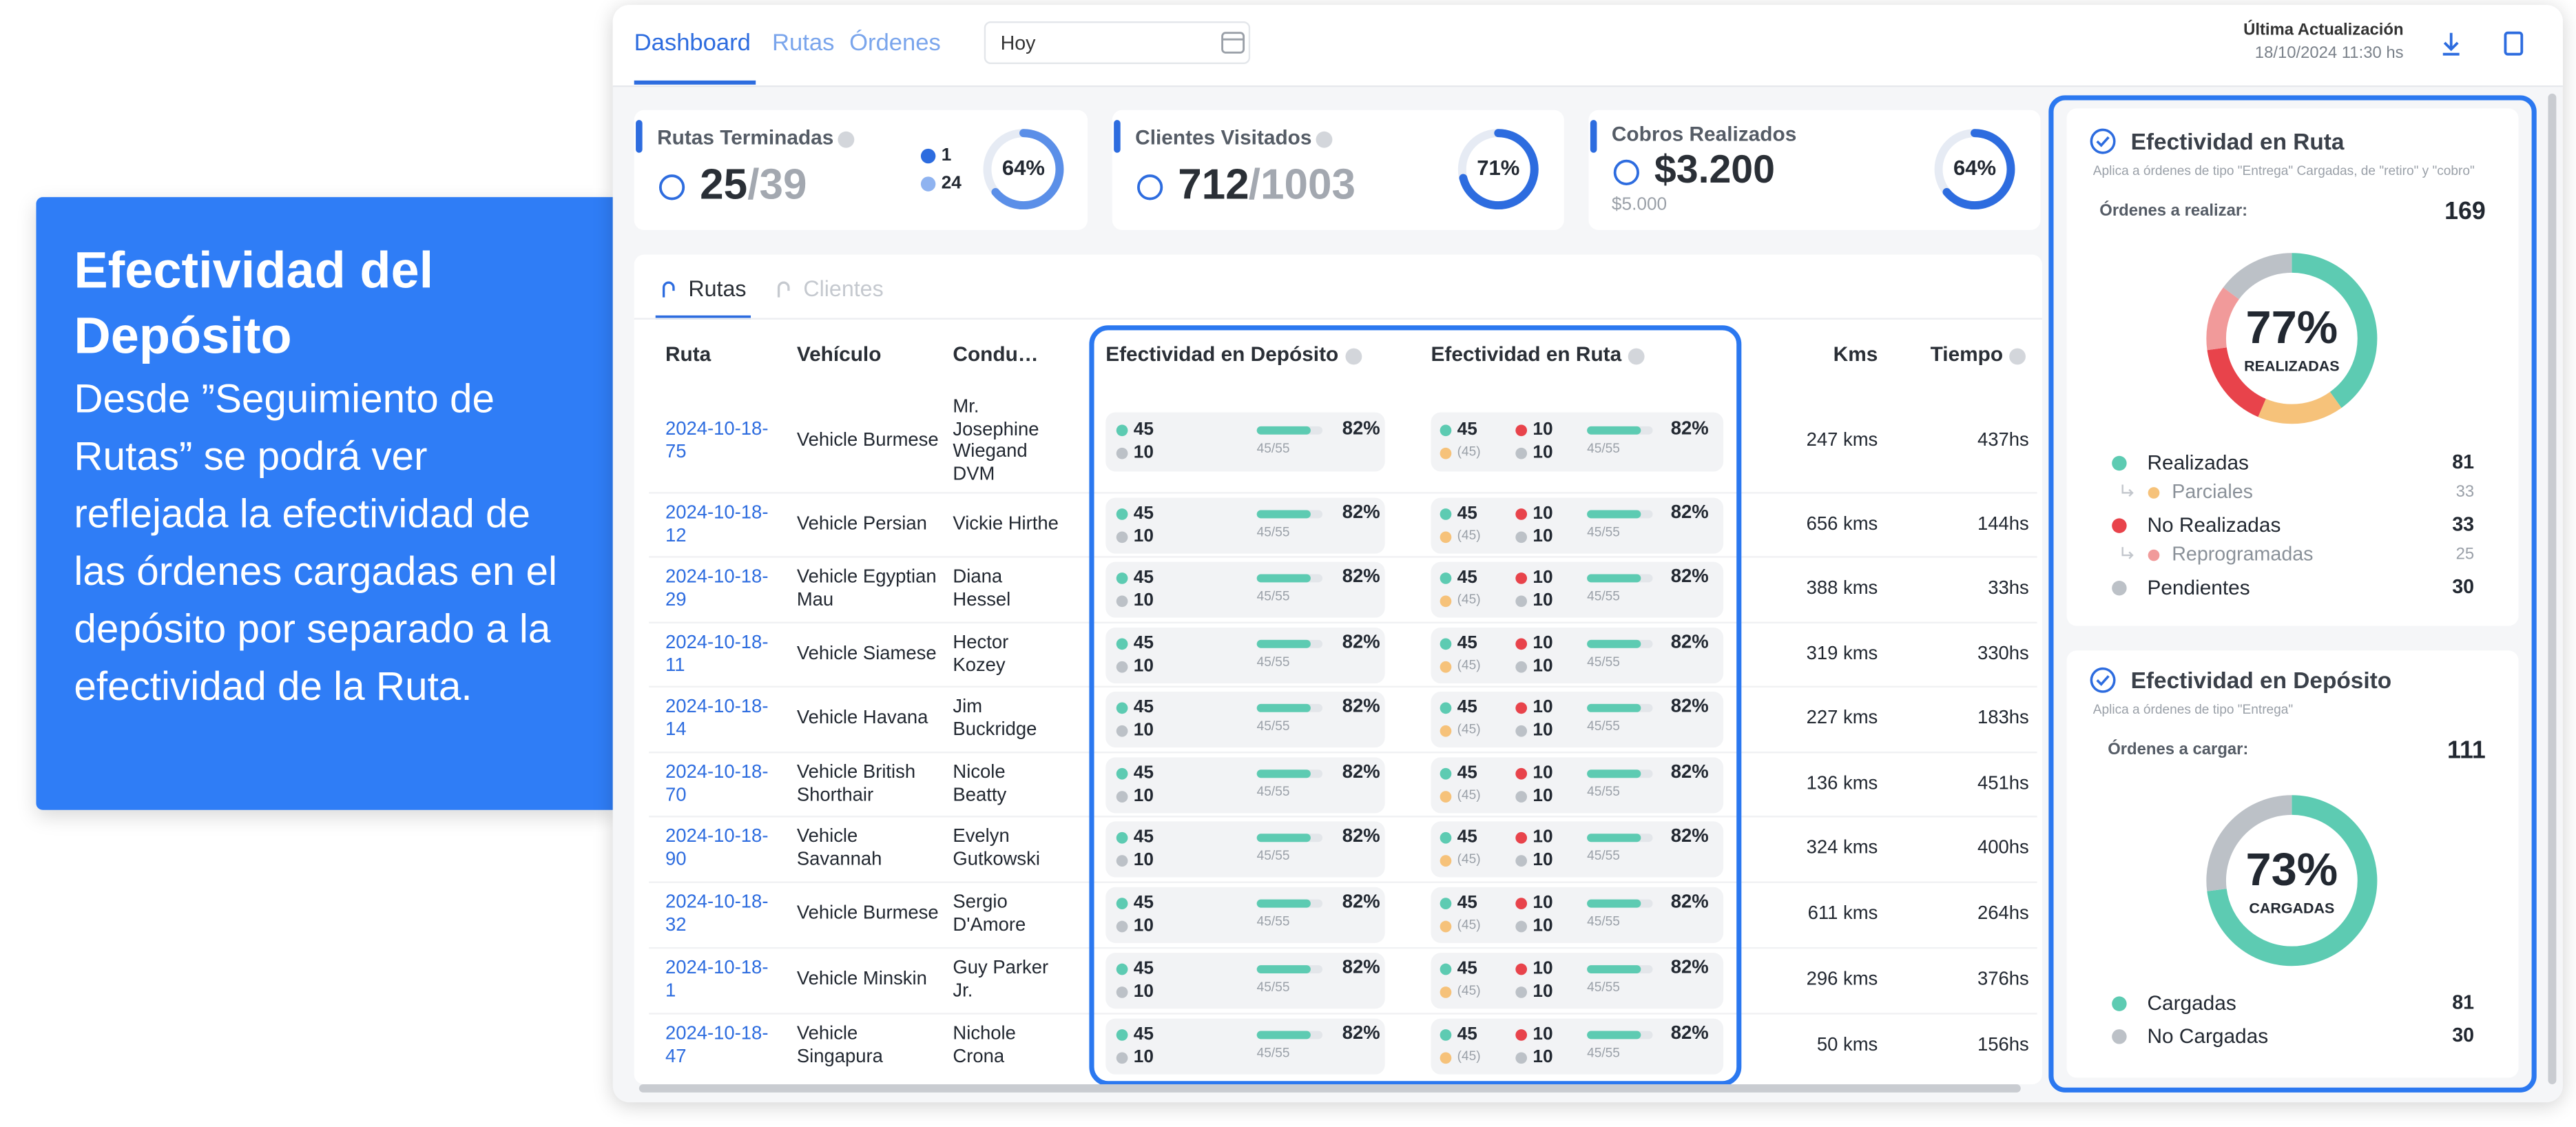 The width and height of the screenshot is (2576, 1127). What do you see at coordinates (2003, 654) in the screenshot?
I see `time: 330hs` at bounding box center [2003, 654].